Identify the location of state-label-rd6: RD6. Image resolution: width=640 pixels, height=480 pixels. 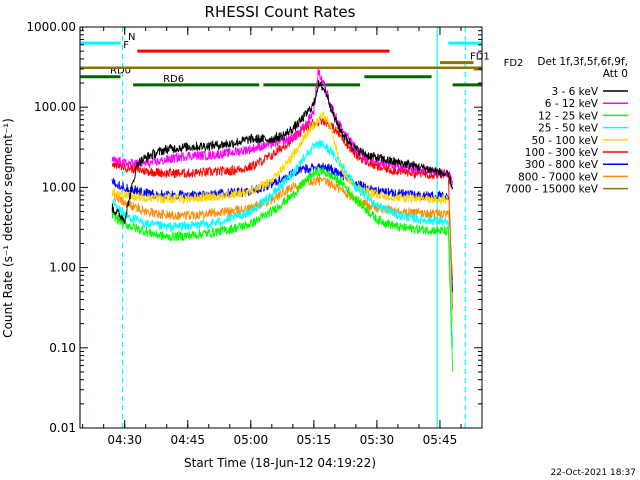
(173, 79).